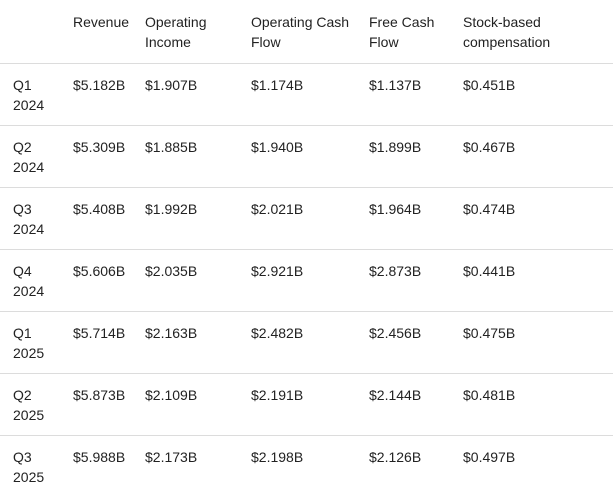 This screenshot has height=497, width=613. What do you see at coordinates (198, 157) in the screenshot?
I see `table-cell: $1.885B` at bounding box center [198, 157].